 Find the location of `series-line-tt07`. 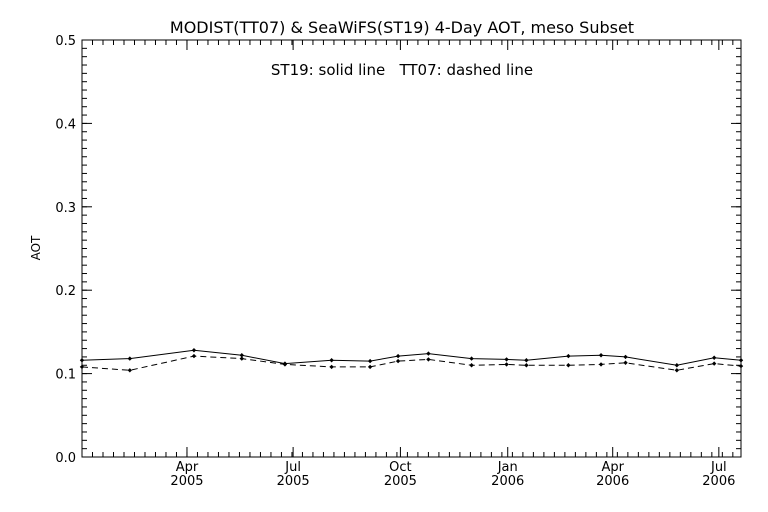

series-line-tt07 is located at coordinates (411, 363).